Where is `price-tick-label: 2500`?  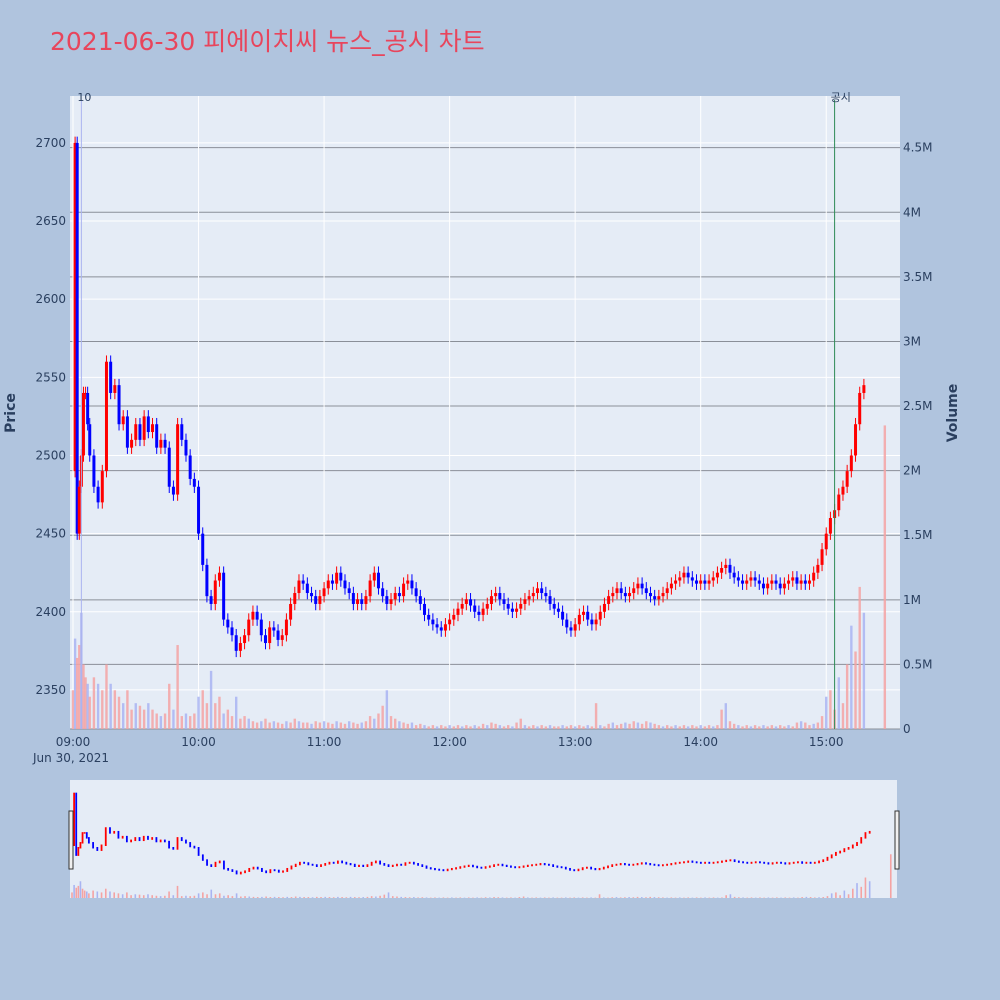
price-tick-label: 2500 is located at coordinates (50, 455).